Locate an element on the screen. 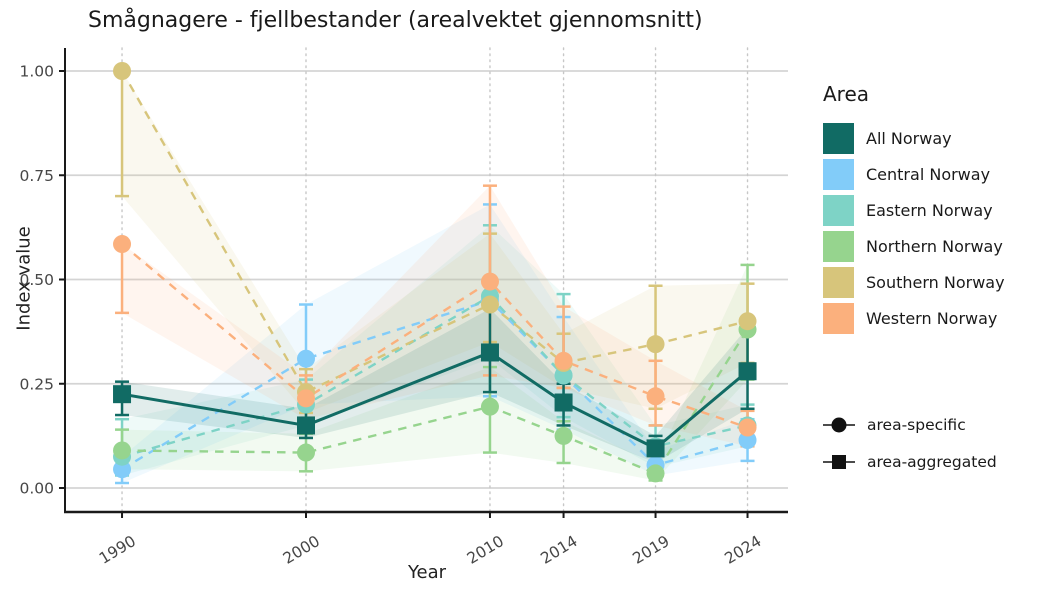 The width and height of the screenshot is (1050, 600). legend-title: Area is located at coordinates (846, 94).